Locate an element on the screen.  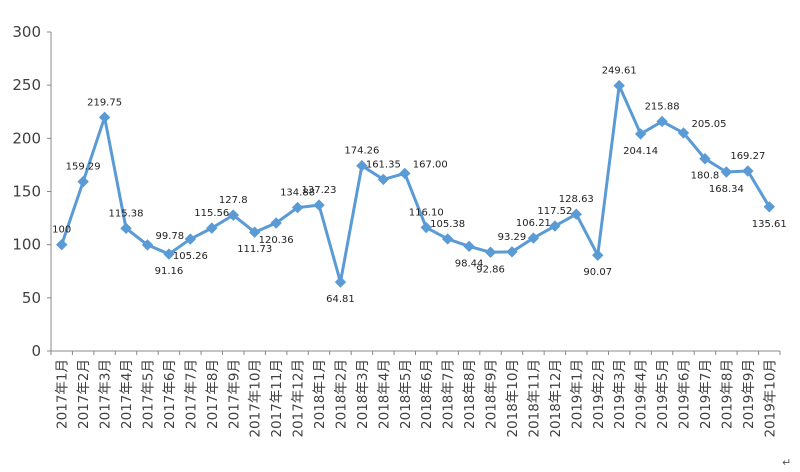
data-label: 134.88 is located at coordinates (297, 193).